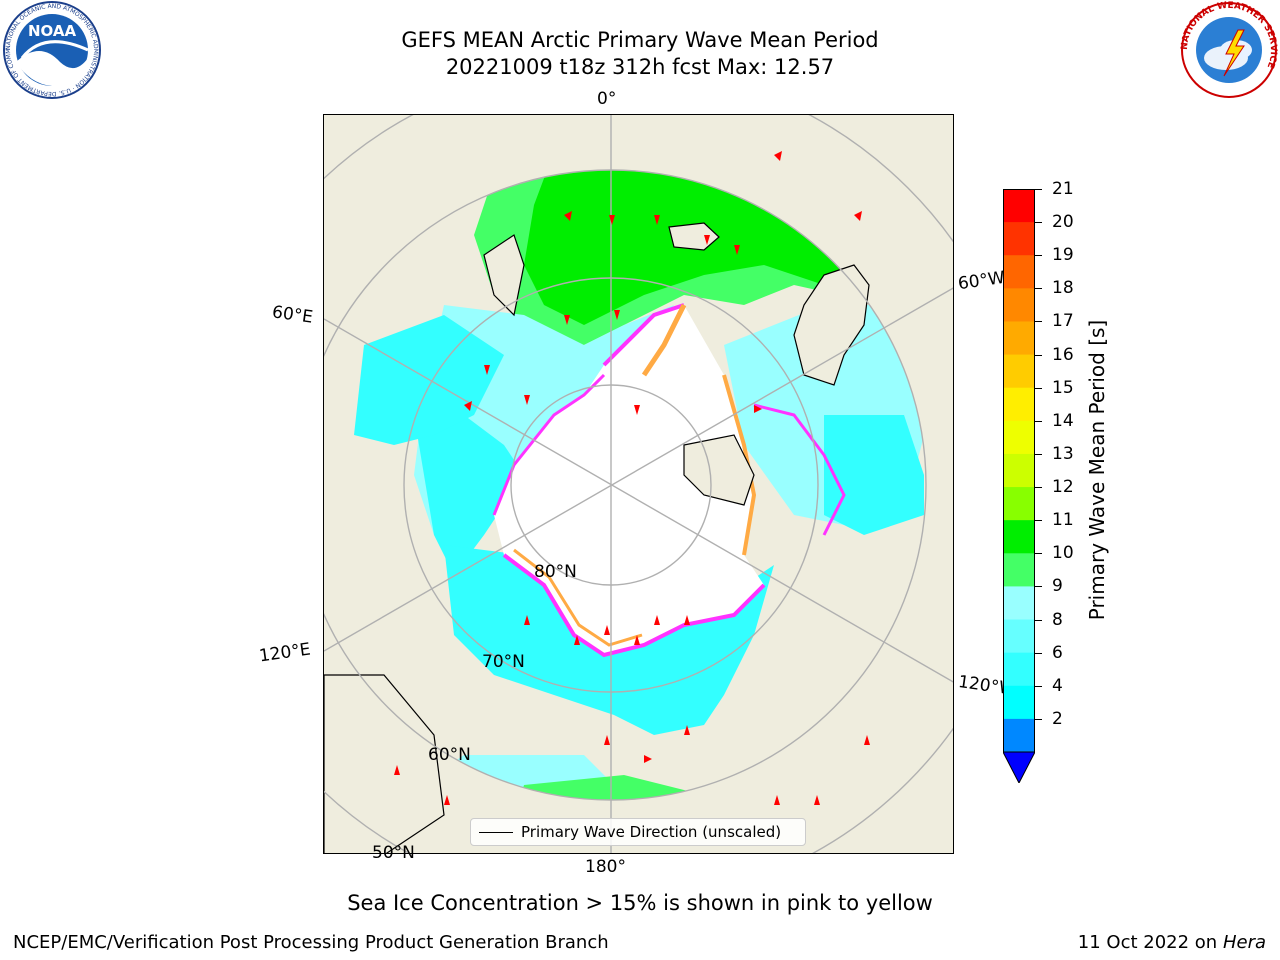 The width and height of the screenshot is (1280, 960). I want to click on chart-title-line2: 20221009 t18z 312h fcst Max: 12.57, so click(640, 67).